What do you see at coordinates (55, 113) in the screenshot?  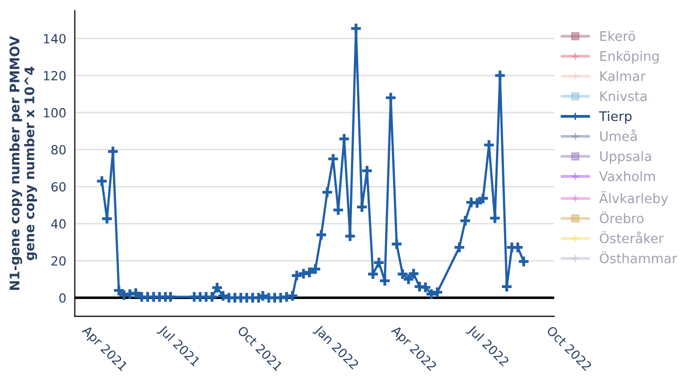 I see `y-tick-label: 100` at bounding box center [55, 113].